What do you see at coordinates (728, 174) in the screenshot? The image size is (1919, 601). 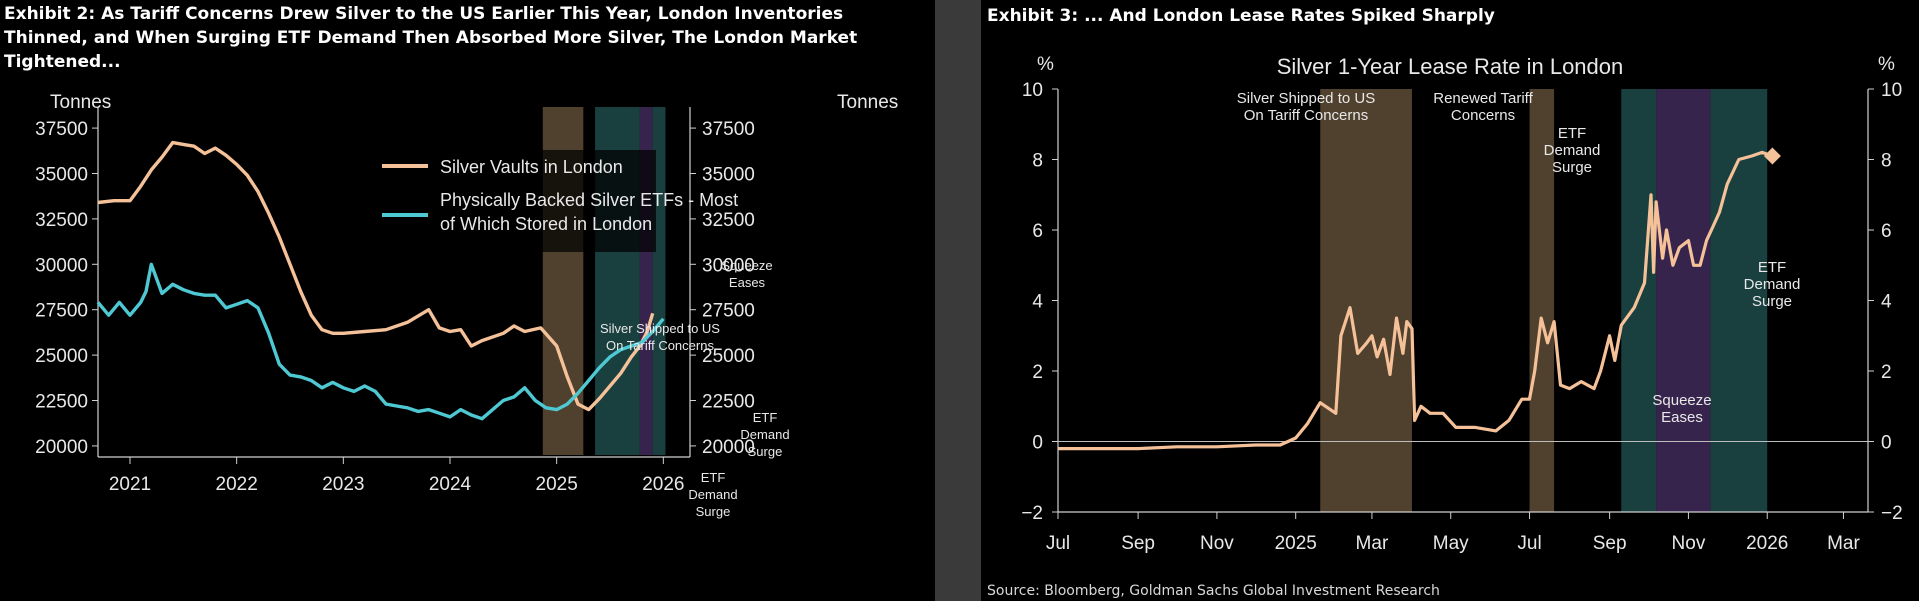 I see `y-tick-label-right: 35000` at bounding box center [728, 174].